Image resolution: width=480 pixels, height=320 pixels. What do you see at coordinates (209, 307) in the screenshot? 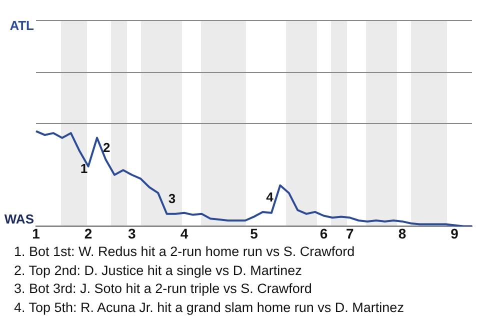
I see `text: 4. Top 5th: R. Acuna Jr. hit a grand slam home run vs D. Martinez` at bounding box center [209, 307].